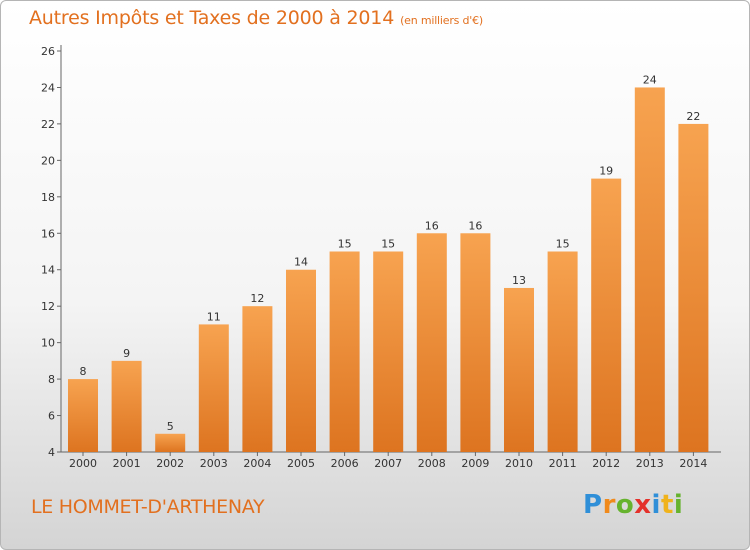 Image resolution: width=750 pixels, height=550 pixels. Describe the element at coordinates (126, 406) in the screenshot. I see `bar-2001` at that location.